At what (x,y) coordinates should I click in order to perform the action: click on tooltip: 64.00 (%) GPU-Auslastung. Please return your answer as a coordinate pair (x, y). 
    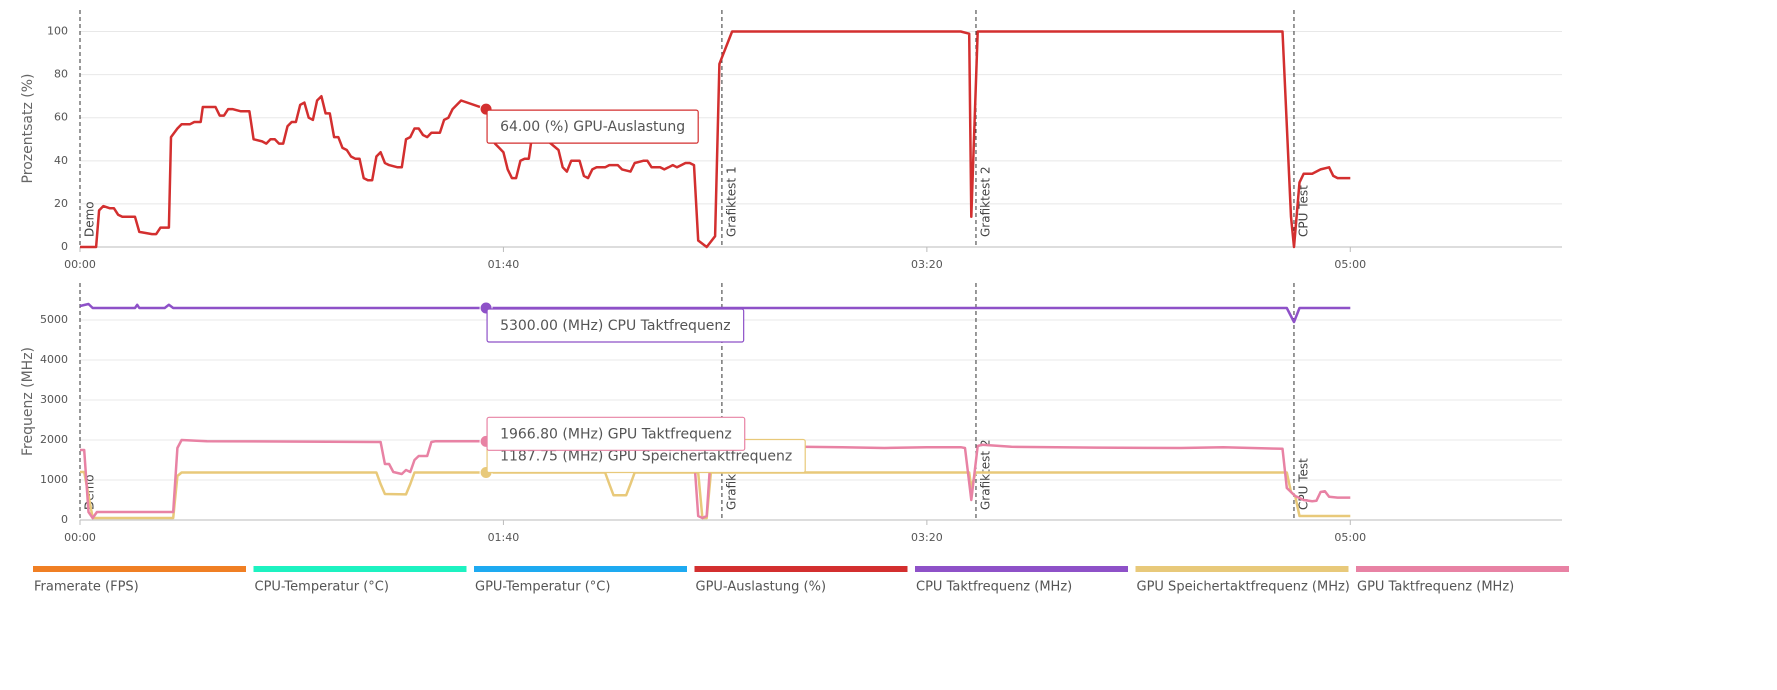
    Looking at the image, I should click on (592, 126).